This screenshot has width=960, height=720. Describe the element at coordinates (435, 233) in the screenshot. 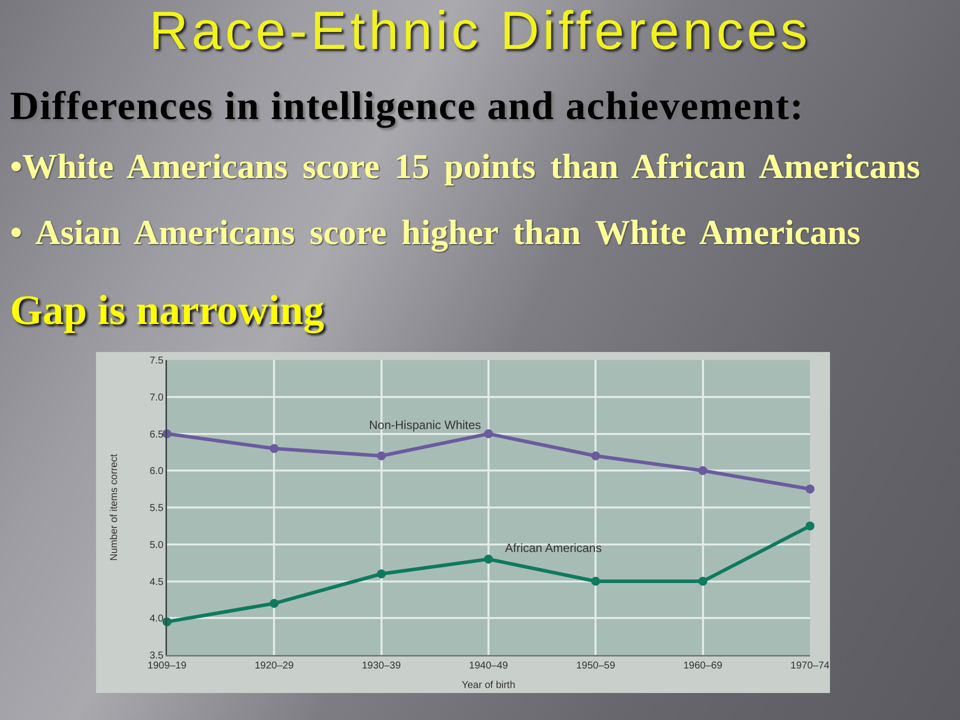

I see `text: • Asian Americans score higher than White Americans` at that location.